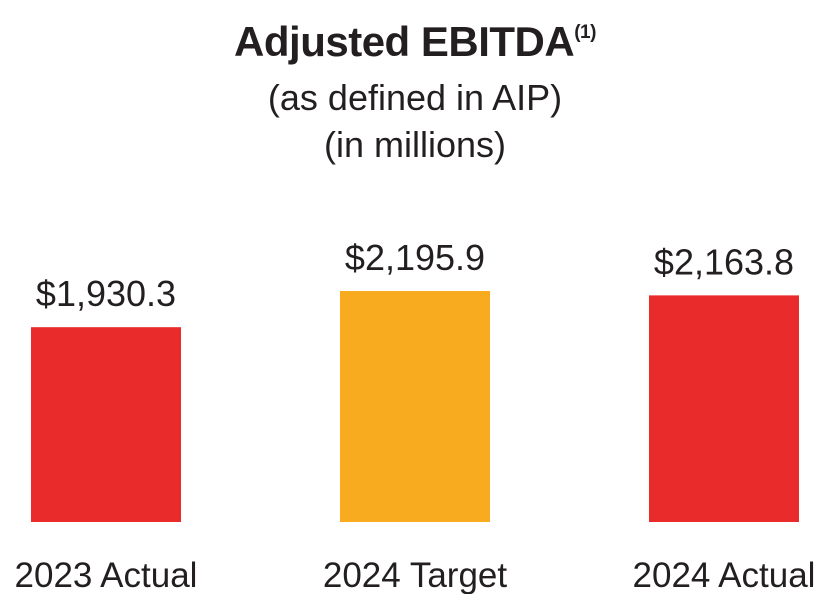  I want to click on chart-subtitle-definition: (as defined in AIP), so click(415, 97).